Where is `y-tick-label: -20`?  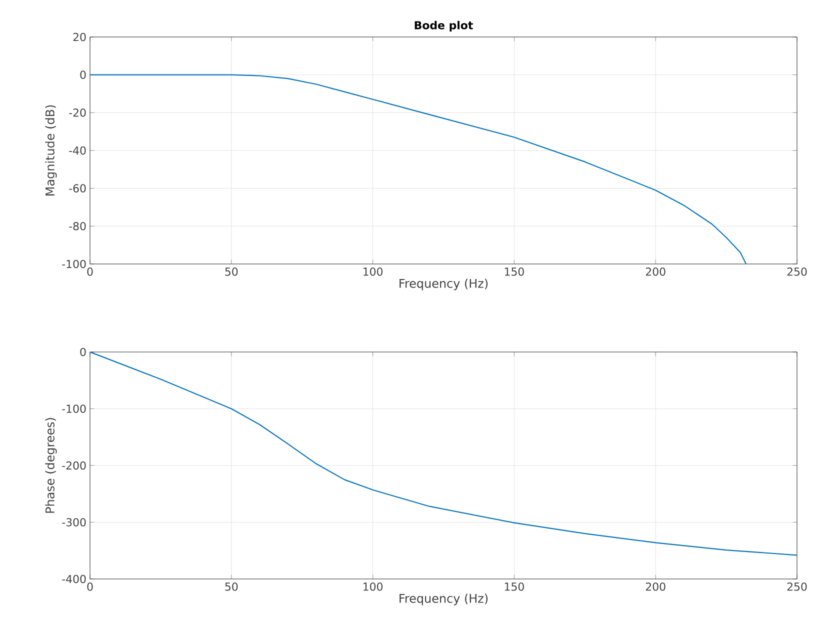
y-tick-label: -20 is located at coordinates (77, 112).